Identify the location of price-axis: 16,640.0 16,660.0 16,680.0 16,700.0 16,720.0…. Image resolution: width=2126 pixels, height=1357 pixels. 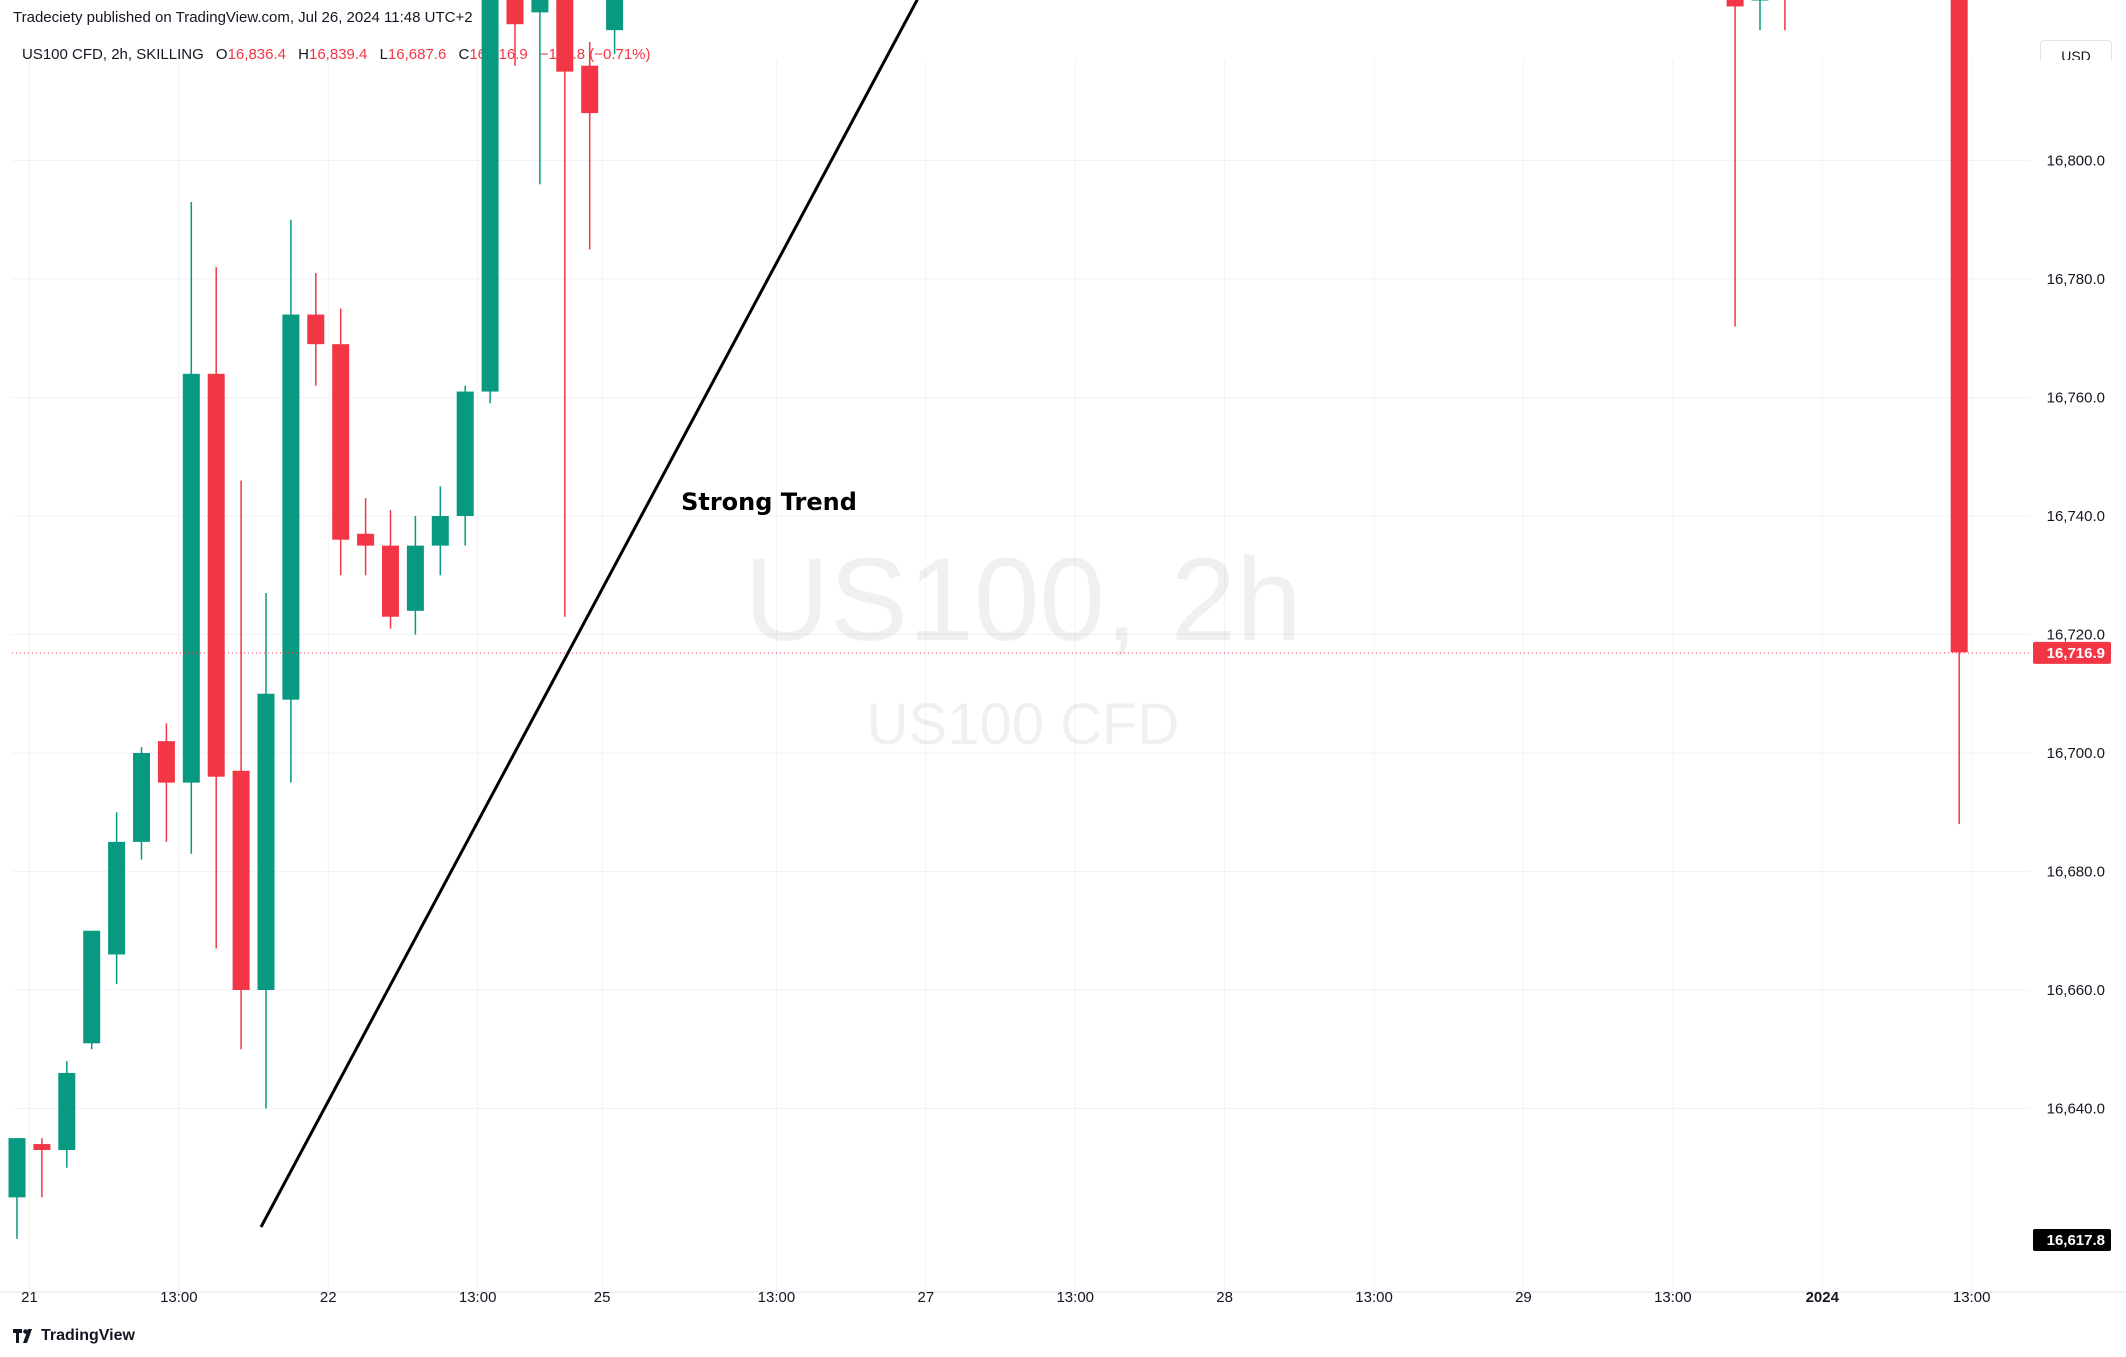
(2078, 676).